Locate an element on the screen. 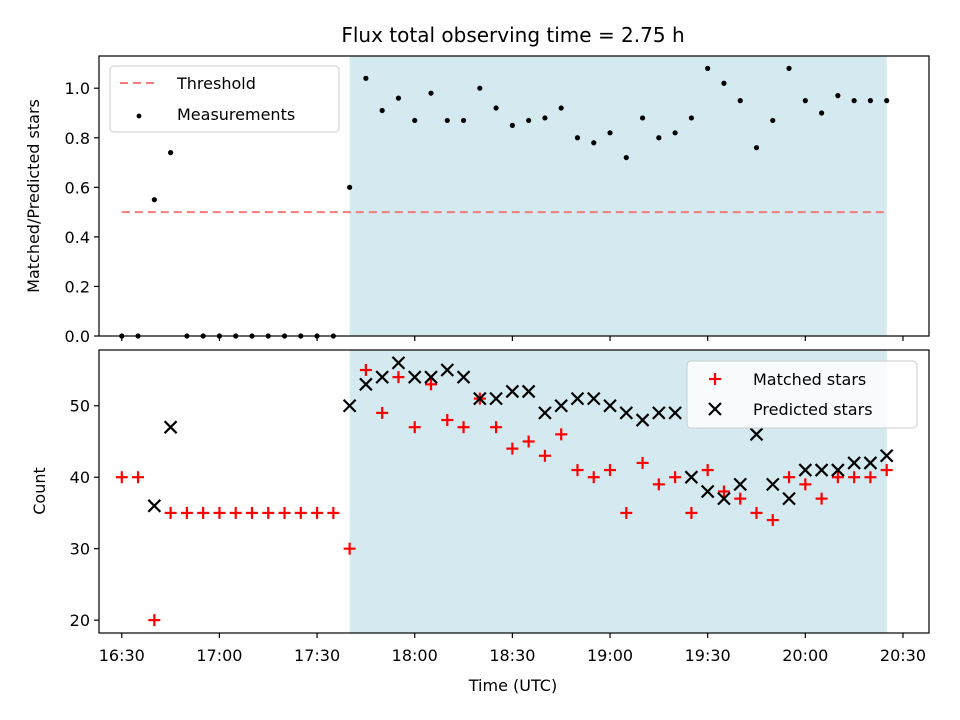  bottom-legend: Matched stars Predicted stars is located at coordinates (802, 394).